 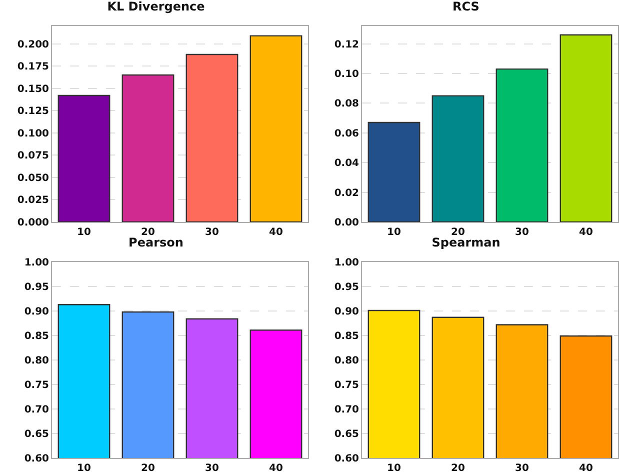 I want to click on y-tick-label: 0.200, so click(x=33, y=44).